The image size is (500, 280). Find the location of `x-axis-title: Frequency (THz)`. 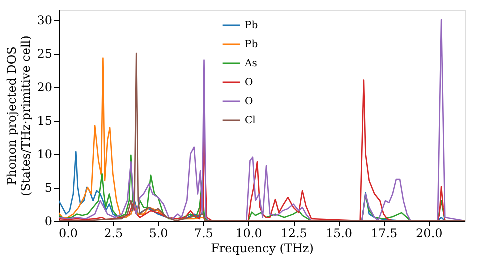

x-axis-title: Frequency (THz) is located at coordinates (262, 249).